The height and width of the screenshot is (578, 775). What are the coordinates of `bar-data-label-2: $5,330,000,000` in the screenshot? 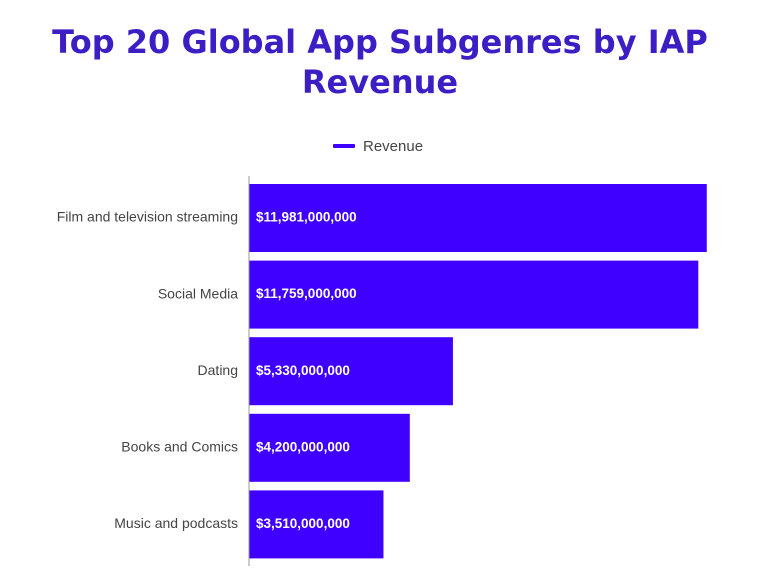 It's located at (303, 370).